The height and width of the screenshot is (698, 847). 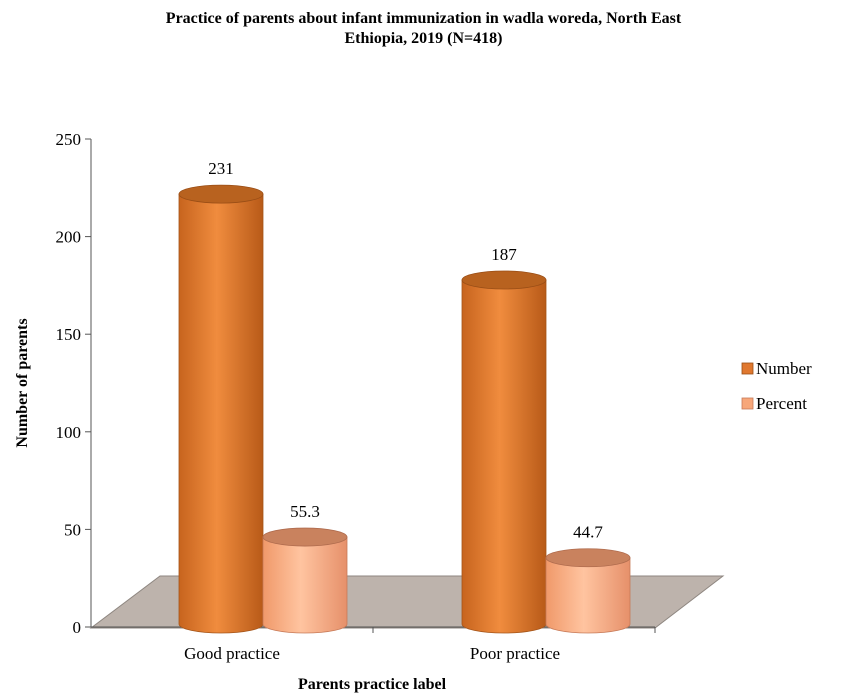 I want to click on legend-item-number: Number, so click(x=776, y=368).